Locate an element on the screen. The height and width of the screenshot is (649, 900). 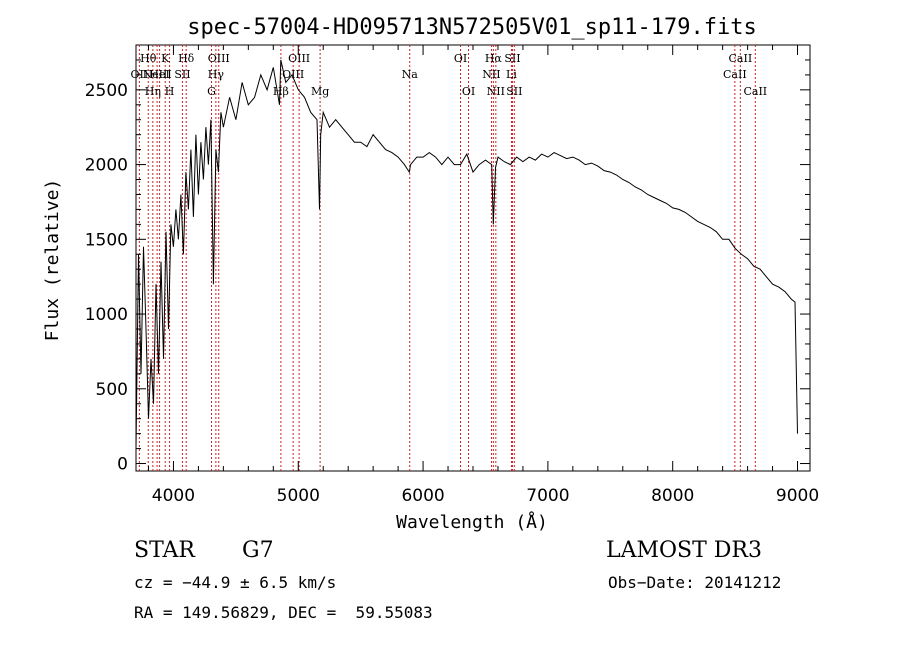
spectral-line-label-14: OIII is located at coordinates (299, 58).